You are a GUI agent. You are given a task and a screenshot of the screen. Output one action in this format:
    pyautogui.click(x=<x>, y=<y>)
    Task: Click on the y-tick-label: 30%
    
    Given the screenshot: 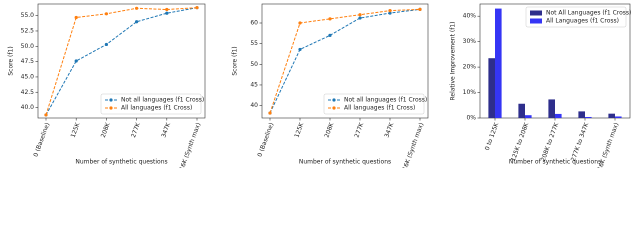 What is the action you would take?
    pyautogui.click(x=470, y=41)
    